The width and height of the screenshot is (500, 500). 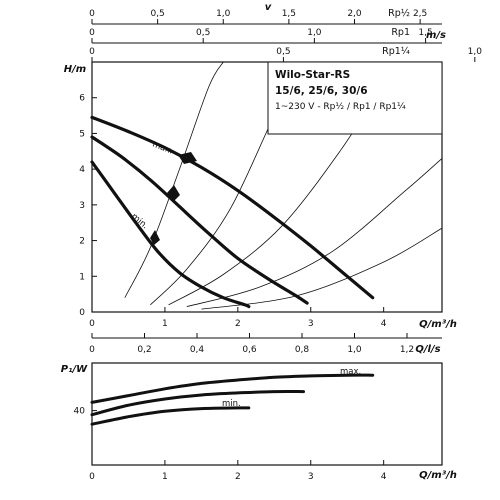 I want to click on flow-ls-unit-label: Q/l/s, so click(x=427, y=349).